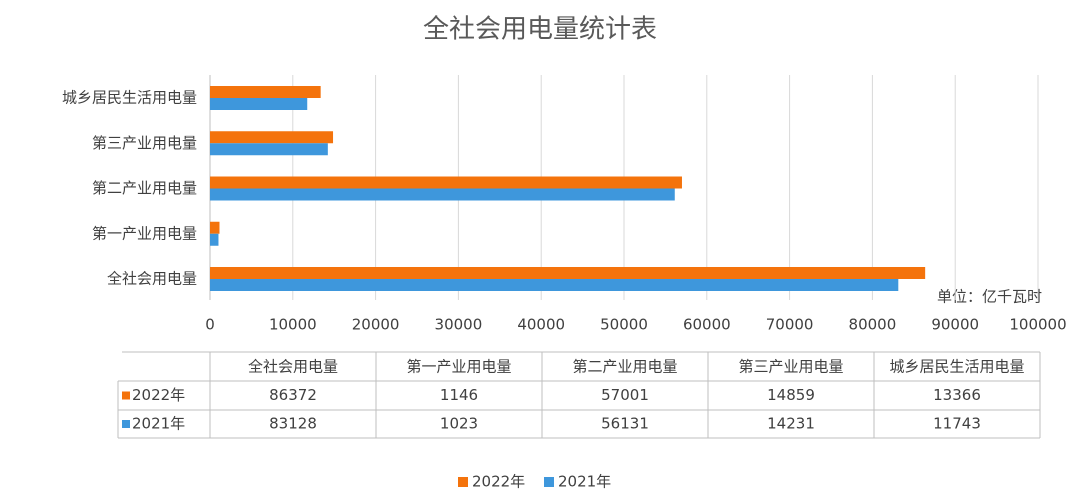  Describe the element at coordinates (158, 424) in the screenshot. I see `table-row-label: 2021年` at that location.